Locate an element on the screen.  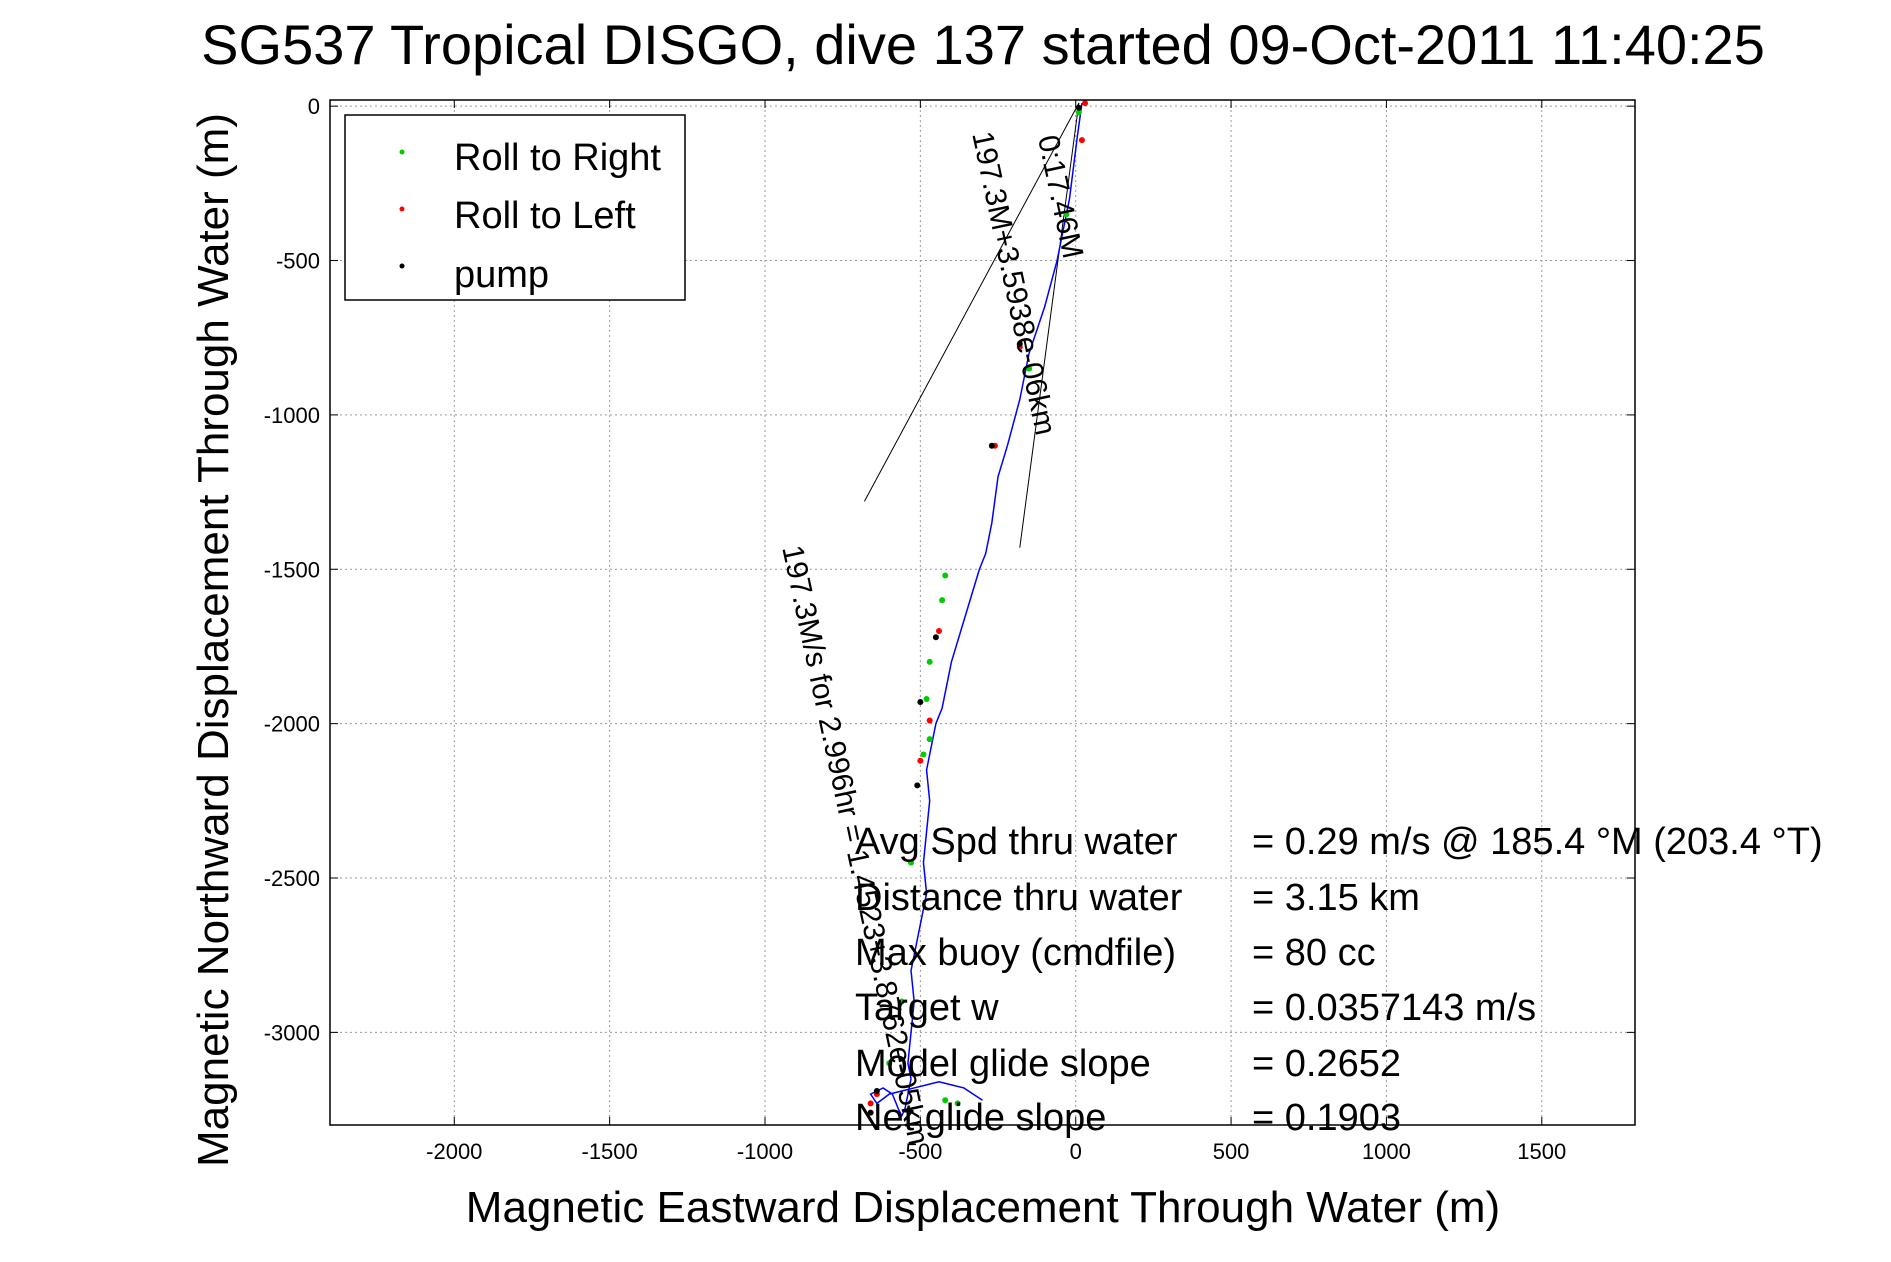
y-tick-label: -1000 is located at coordinates (292, 415).